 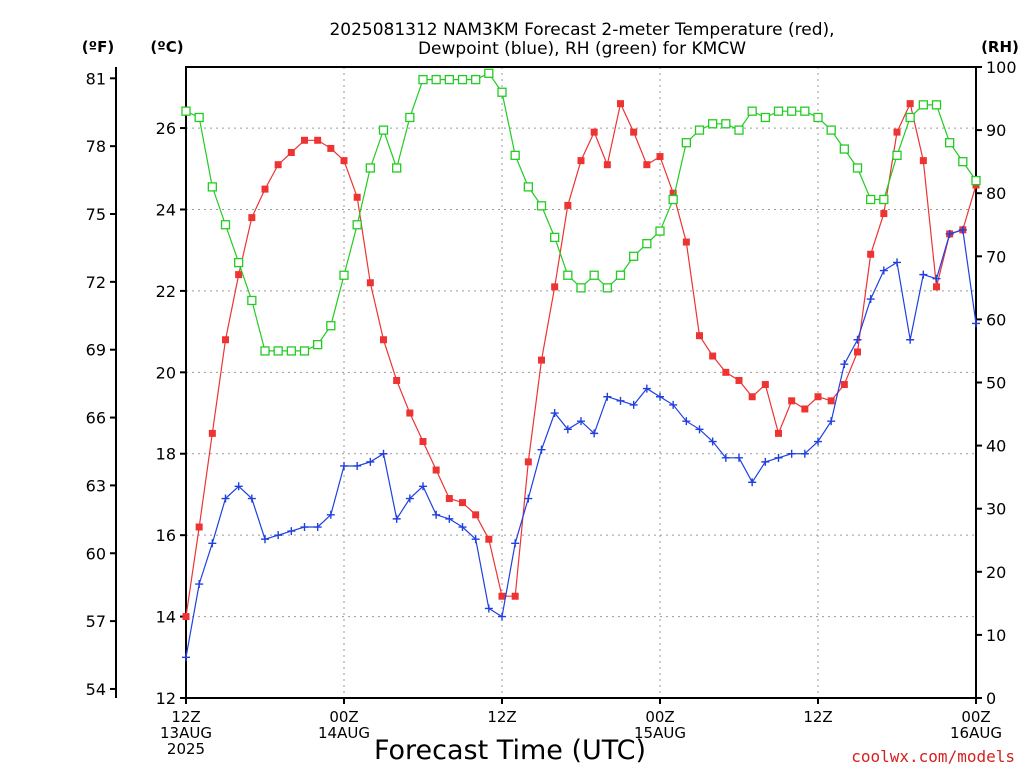 I want to click on x-axis-label: Forecast Time (UTC), so click(x=510, y=750).